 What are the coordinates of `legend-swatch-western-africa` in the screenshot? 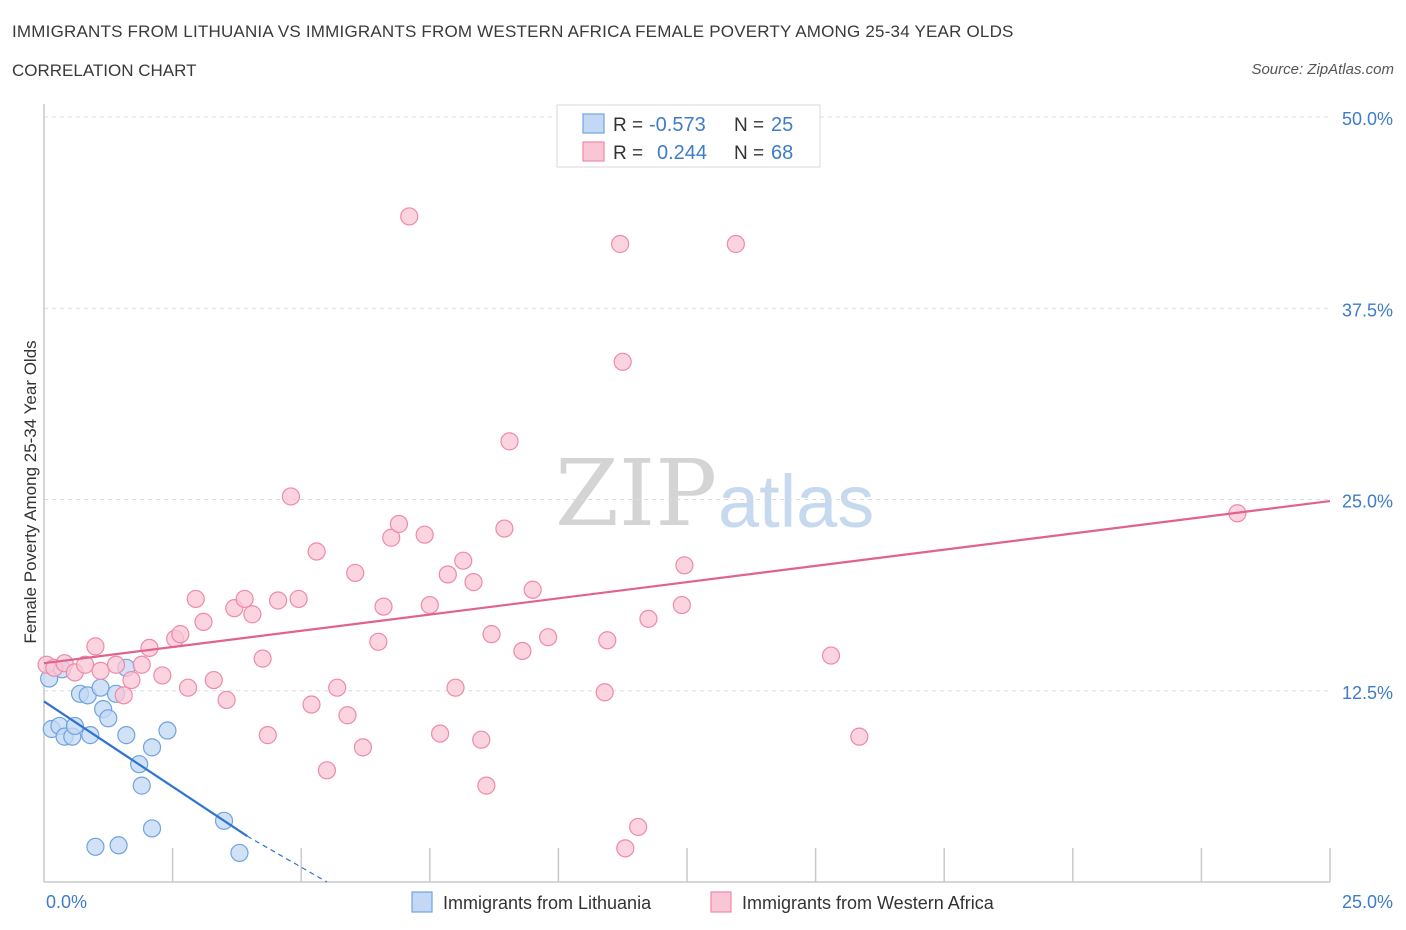 It's located at (593, 151).